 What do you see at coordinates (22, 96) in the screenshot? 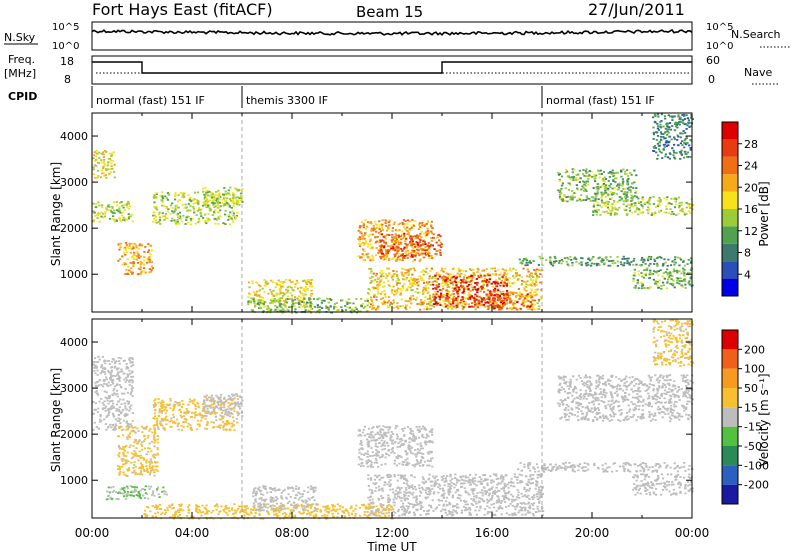
I see `cpid-label: CPID` at bounding box center [22, 96].